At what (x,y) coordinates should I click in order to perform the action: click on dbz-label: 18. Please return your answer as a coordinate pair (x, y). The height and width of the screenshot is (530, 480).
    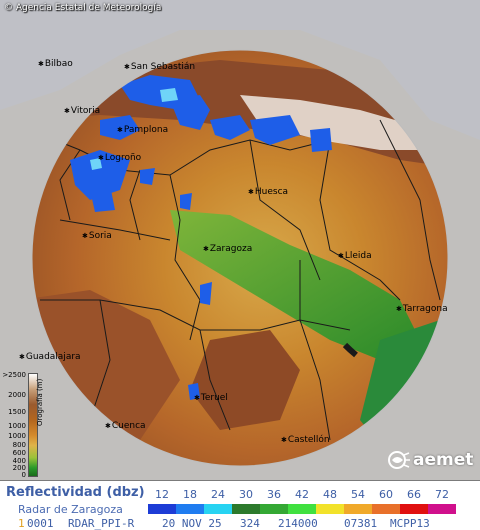
    Looking at the image, I should click on (190, 494).